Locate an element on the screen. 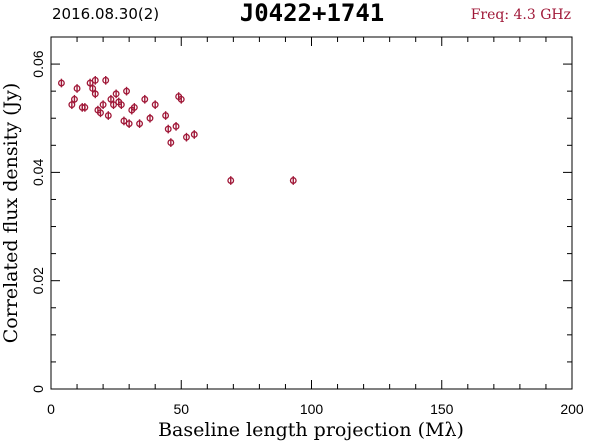  x-tick-label: 100 is located at coordinates (312, 409).